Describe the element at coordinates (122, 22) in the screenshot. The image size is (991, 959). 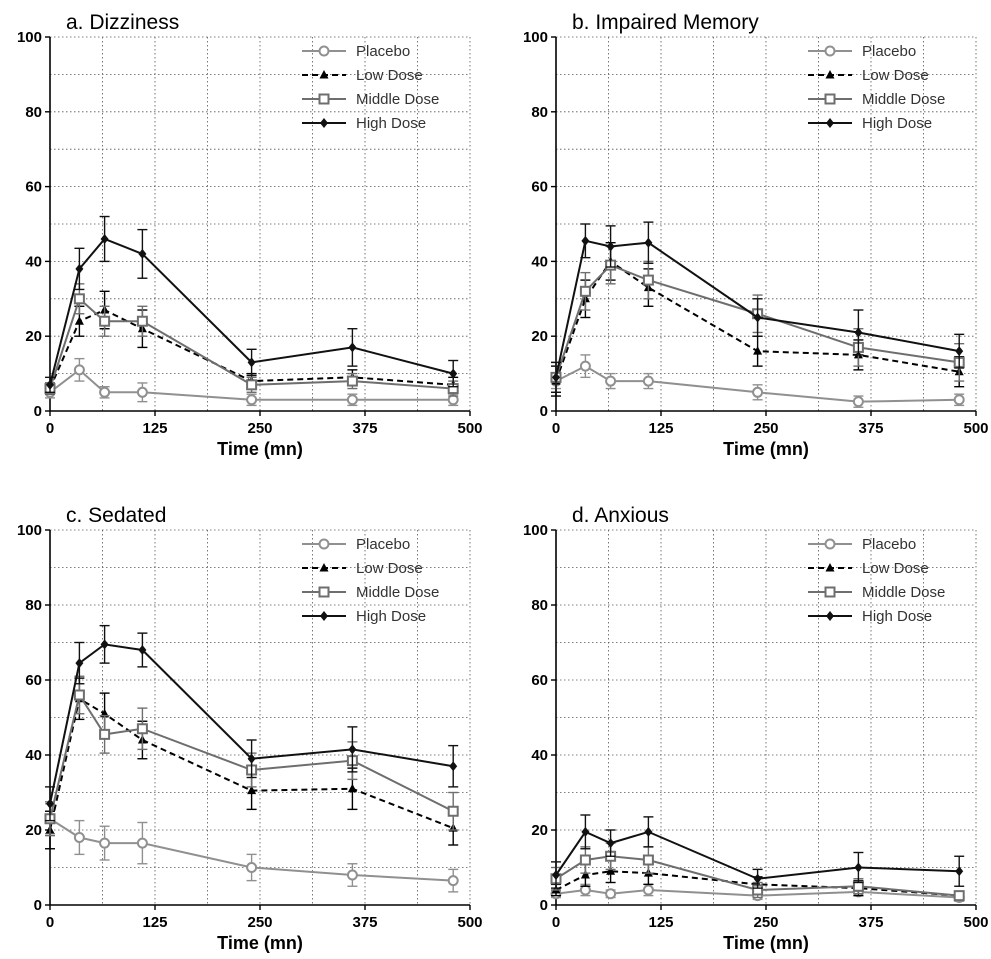
I see `panel-title: a. Dizziness` at that location.